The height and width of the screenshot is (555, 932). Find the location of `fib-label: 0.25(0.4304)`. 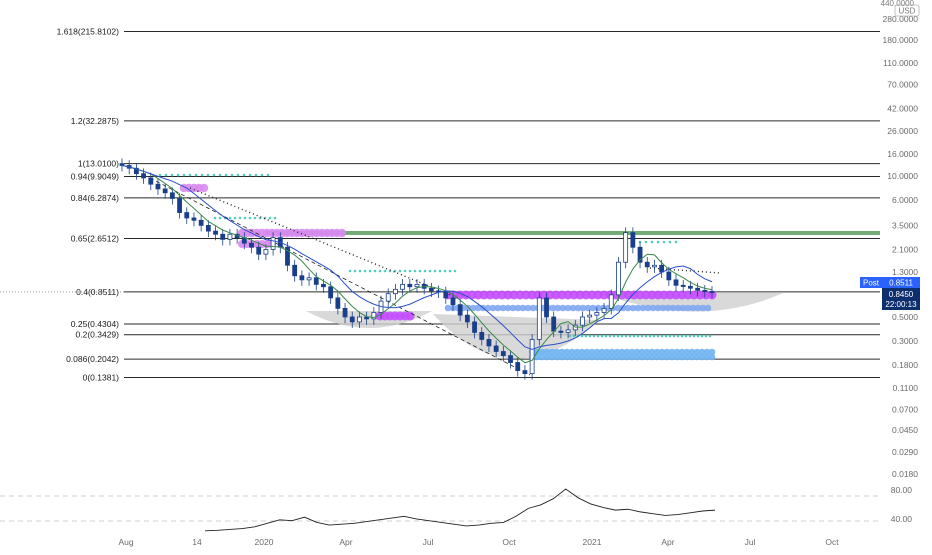

fib-label: 0.25(0.4304) is located at coordinates (95, 324).